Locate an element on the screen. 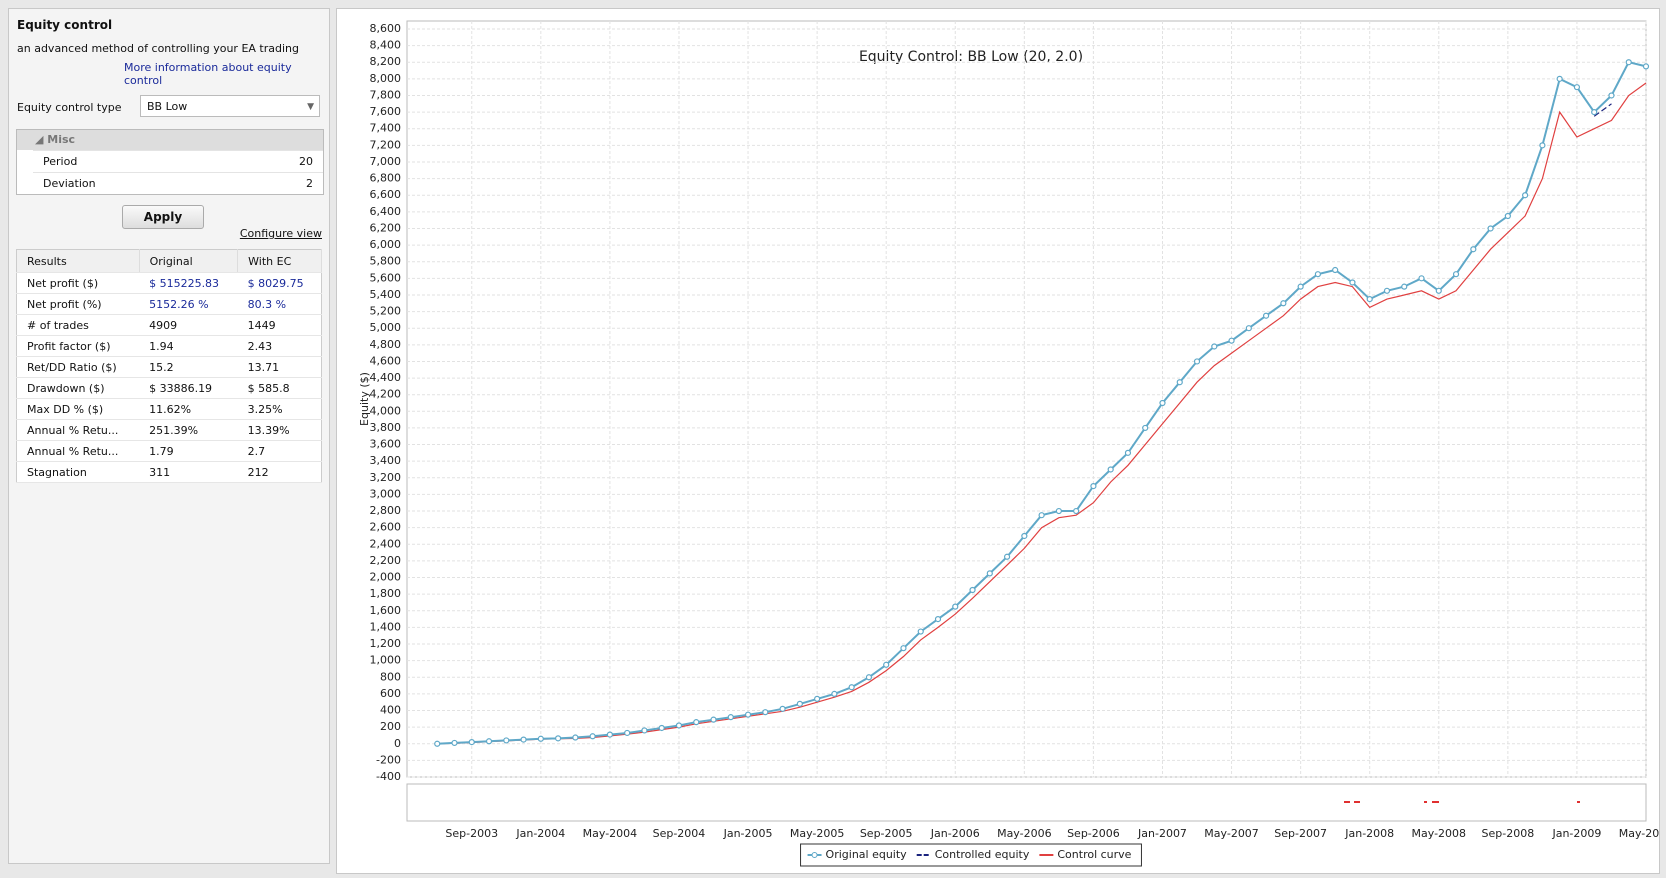 The height and width of the screenshot is (878, 1666). param-value: 2 is located at coordinates (309, 183).